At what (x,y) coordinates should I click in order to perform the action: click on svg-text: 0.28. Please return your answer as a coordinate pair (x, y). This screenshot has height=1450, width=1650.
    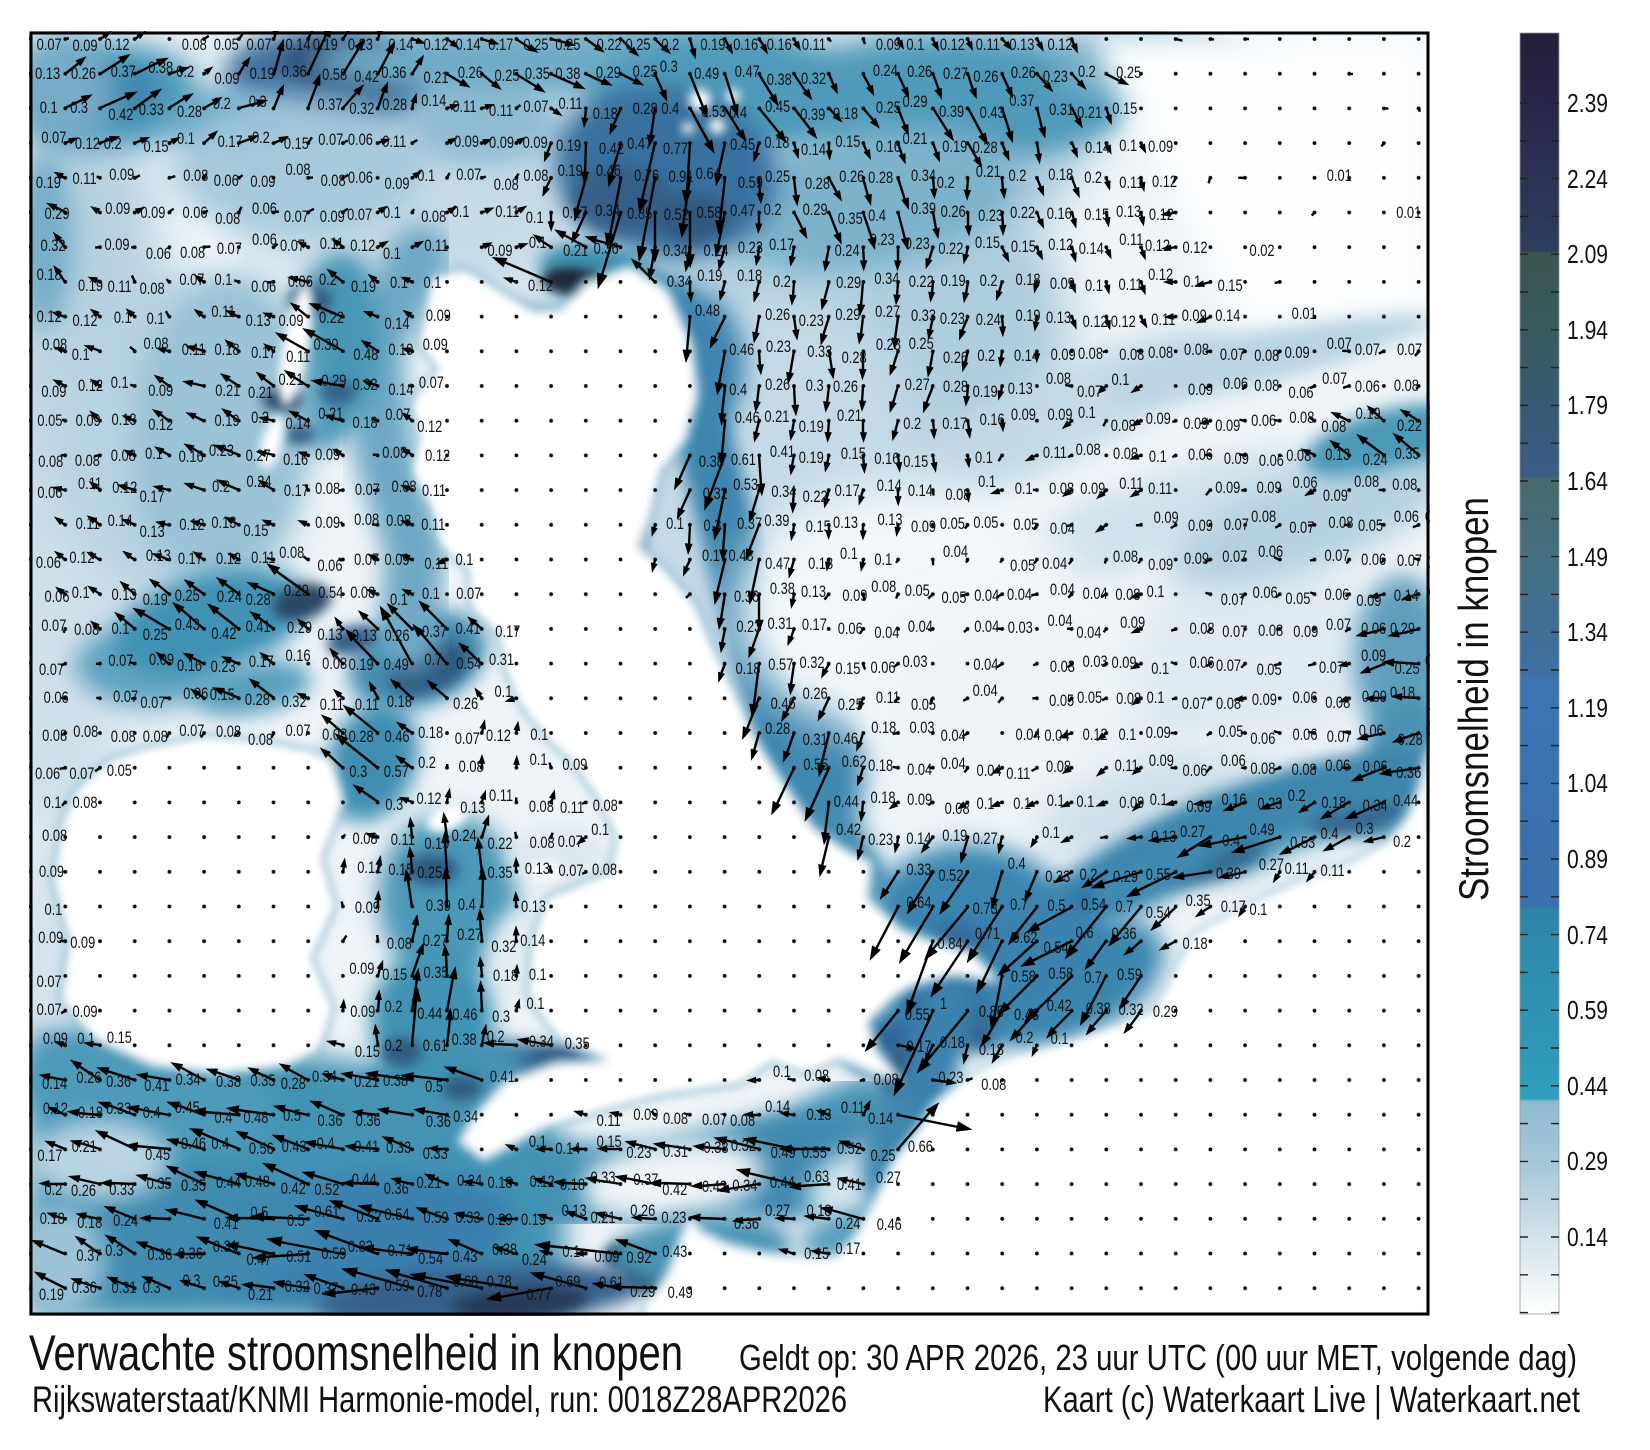
    Looking at the image, I should click on (817, 185).